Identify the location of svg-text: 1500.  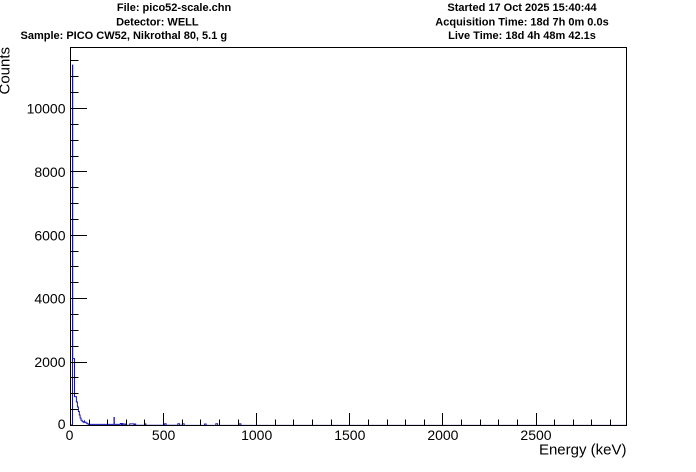
(349, 435).